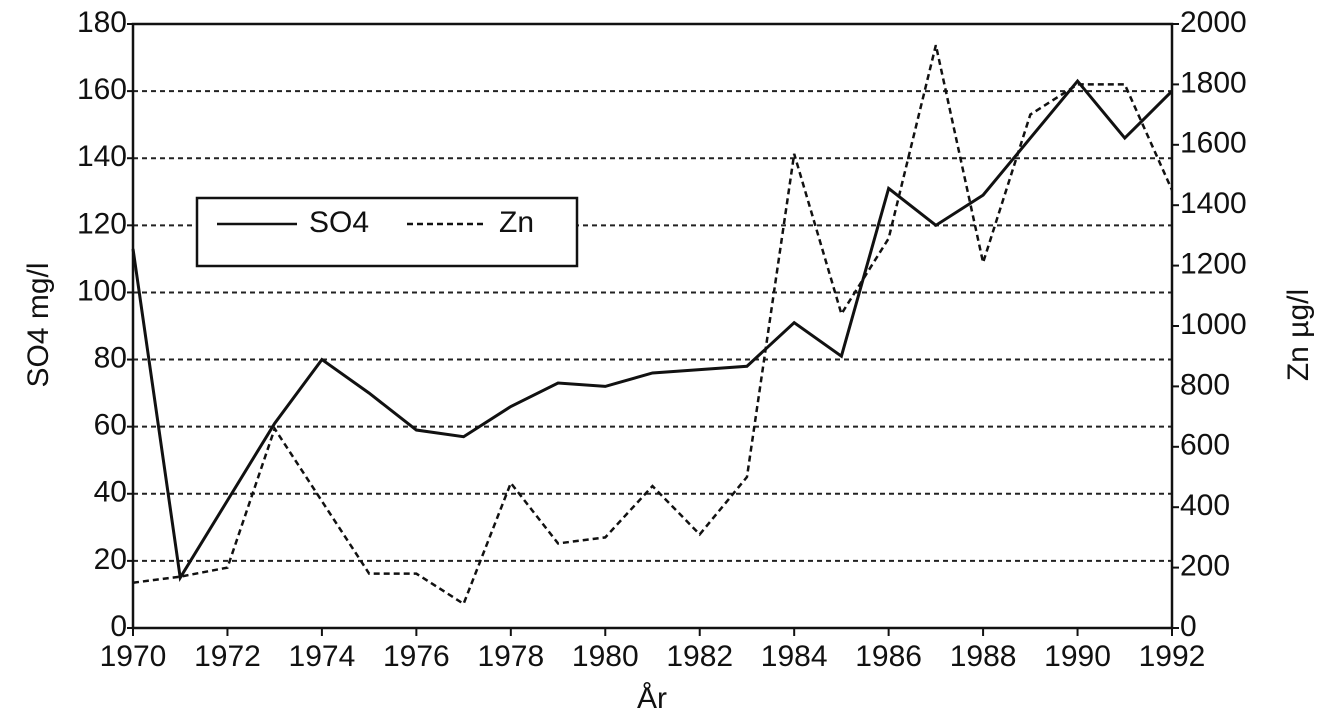 The height and width of the screenshot is (724, 1331). Describe the element at coordinates (1213, 143) in the screenshot. I see `y2-tick-label: 1600` at that location.